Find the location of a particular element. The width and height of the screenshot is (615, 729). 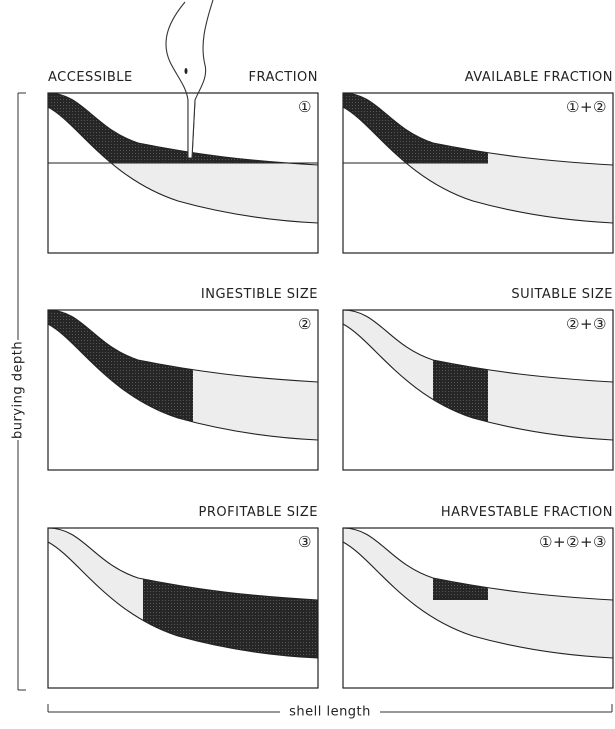

panel: INGESTIBLE SIZE ② is located at coordinates (183, 379).